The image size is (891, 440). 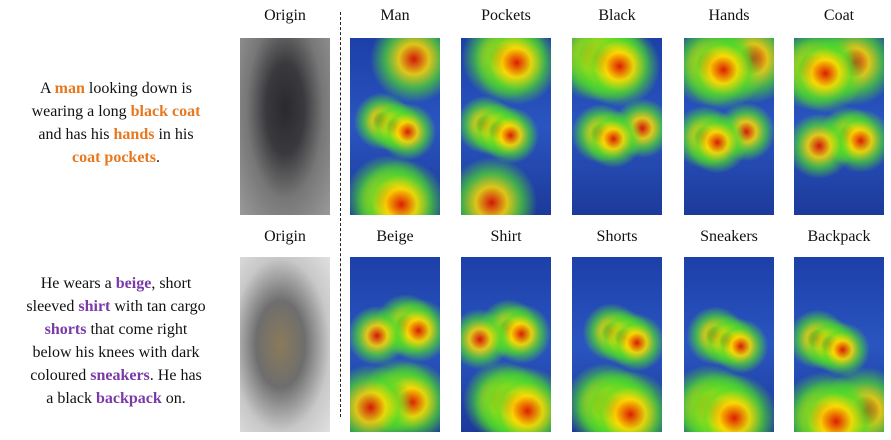 I want to click on keyword: coat pockets, so click(x=114, y=157).